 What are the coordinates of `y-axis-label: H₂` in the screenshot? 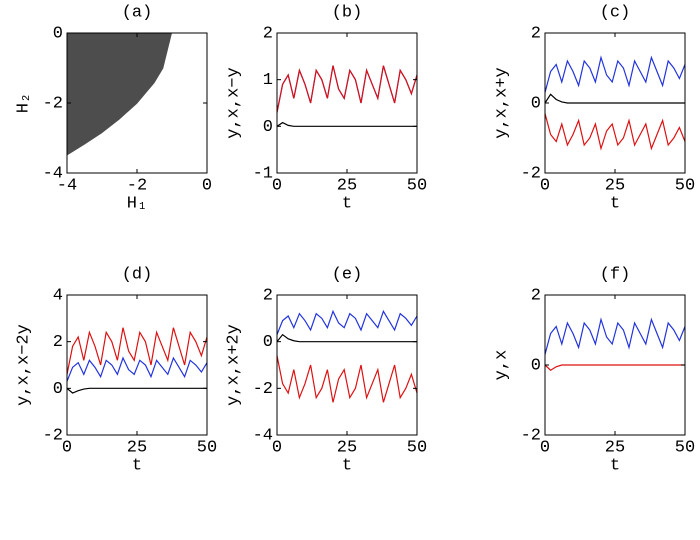 It's located at (23, 103).